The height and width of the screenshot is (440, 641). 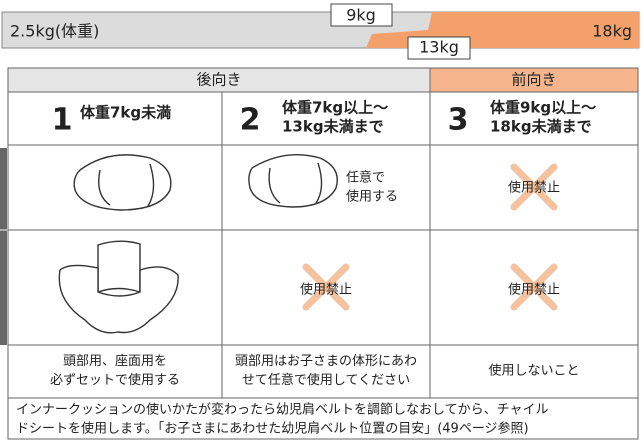 I want to click on stage-number: 3, so click(x=458, y=120).